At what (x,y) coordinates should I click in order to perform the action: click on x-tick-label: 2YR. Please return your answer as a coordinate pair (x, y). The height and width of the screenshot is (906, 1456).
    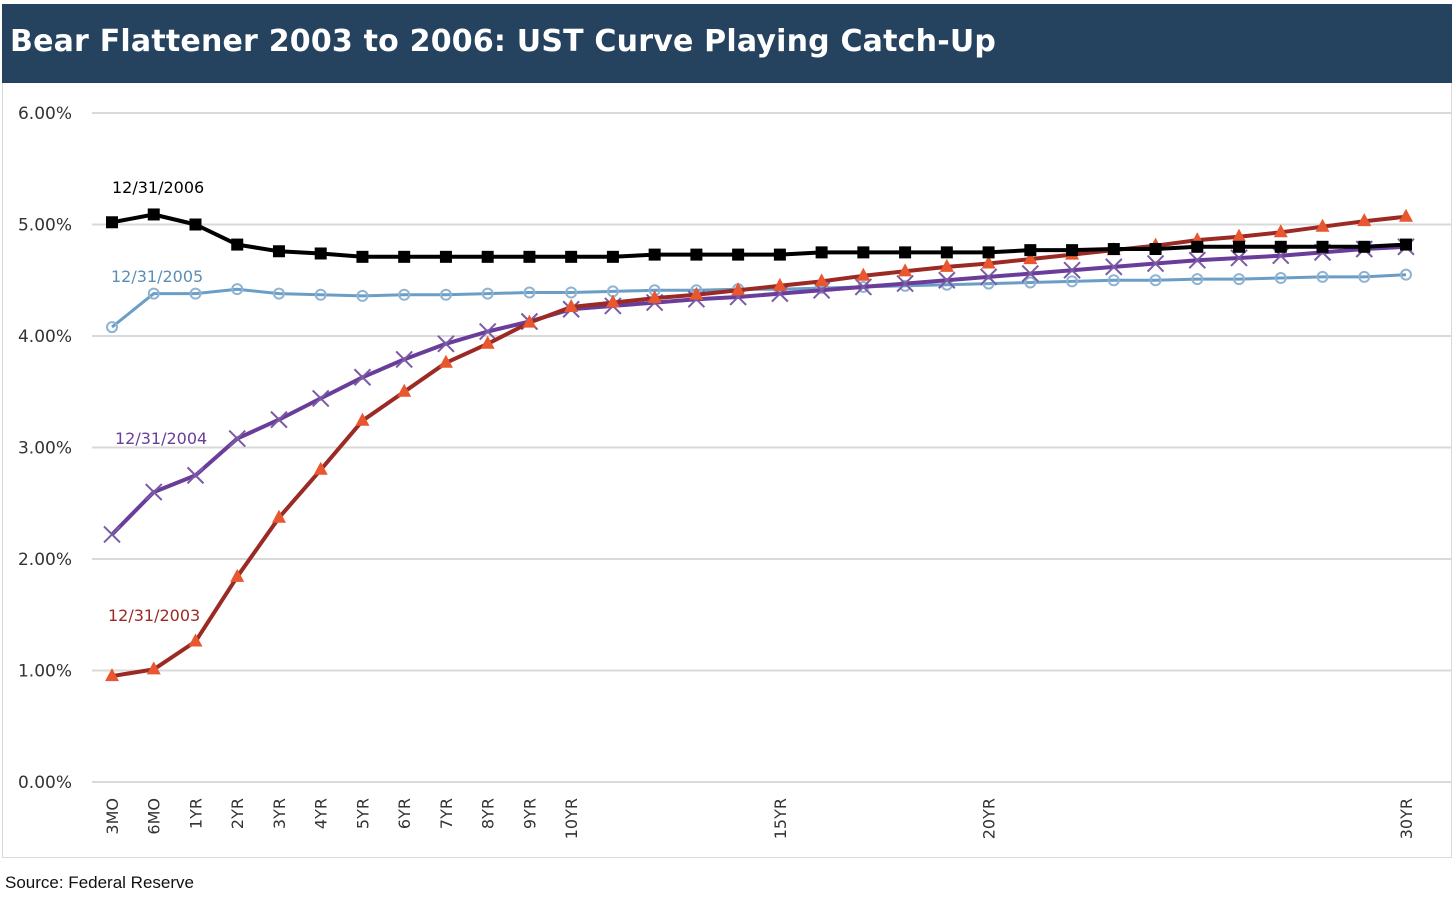
    Looking at the image, I should click on (237, 813).